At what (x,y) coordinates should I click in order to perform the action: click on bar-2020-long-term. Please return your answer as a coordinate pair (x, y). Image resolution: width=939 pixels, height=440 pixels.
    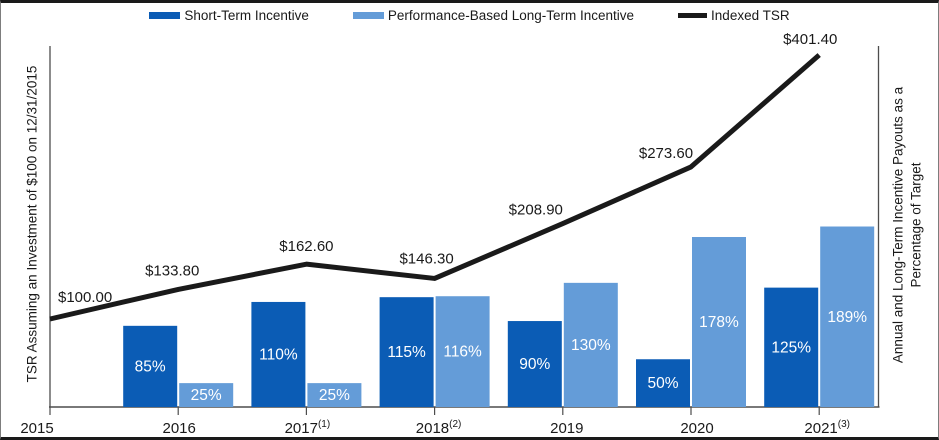
    Looking at the image, I should click on (719, 322).